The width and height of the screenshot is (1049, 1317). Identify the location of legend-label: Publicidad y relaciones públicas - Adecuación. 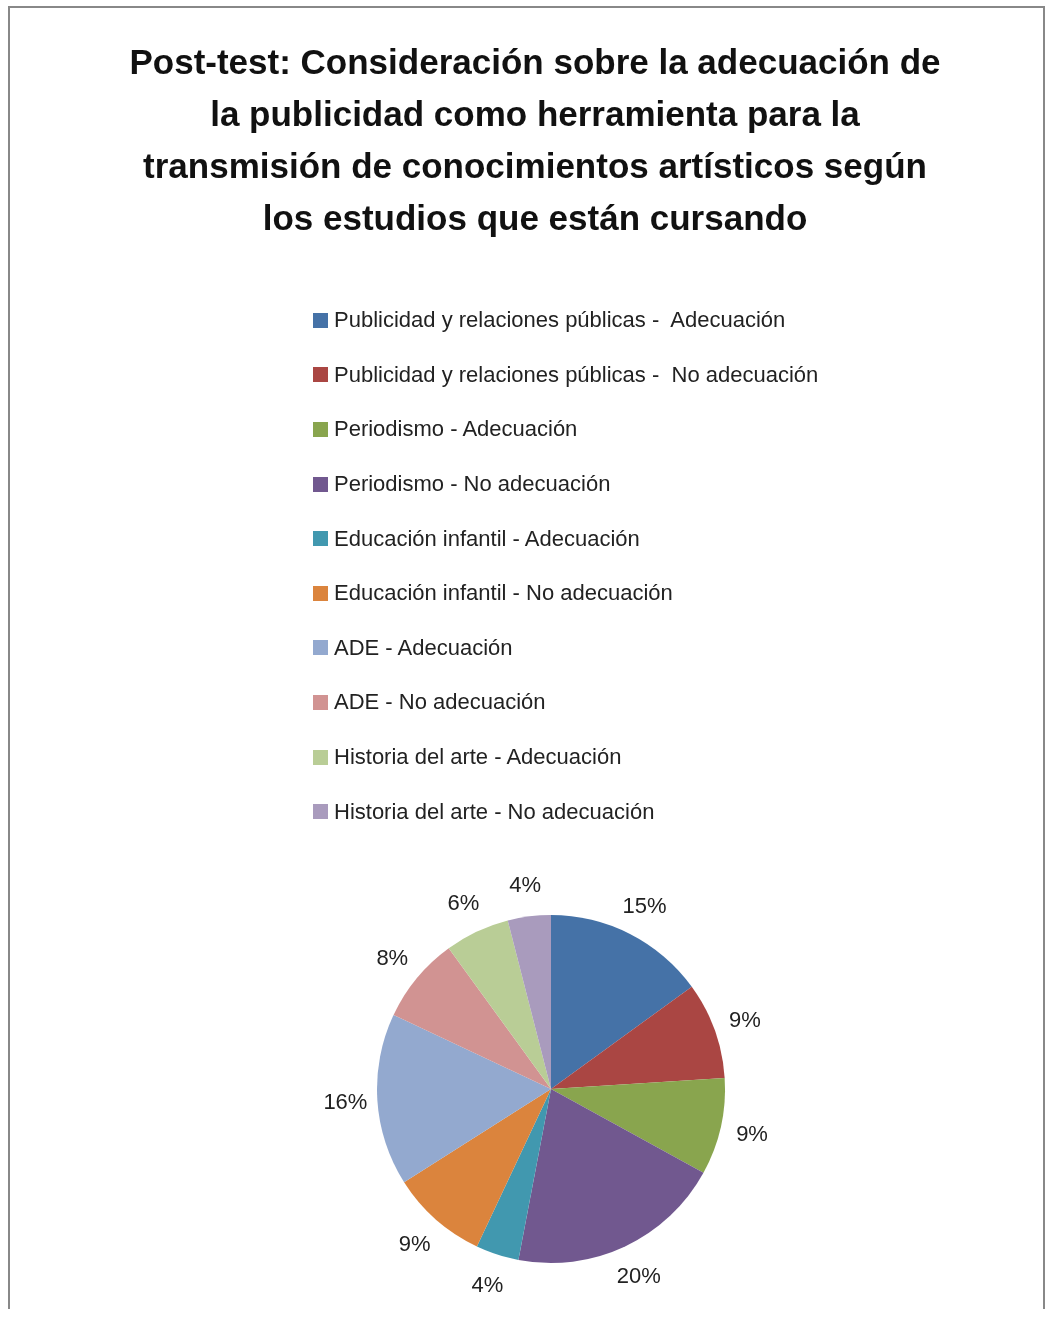
(560, 320).